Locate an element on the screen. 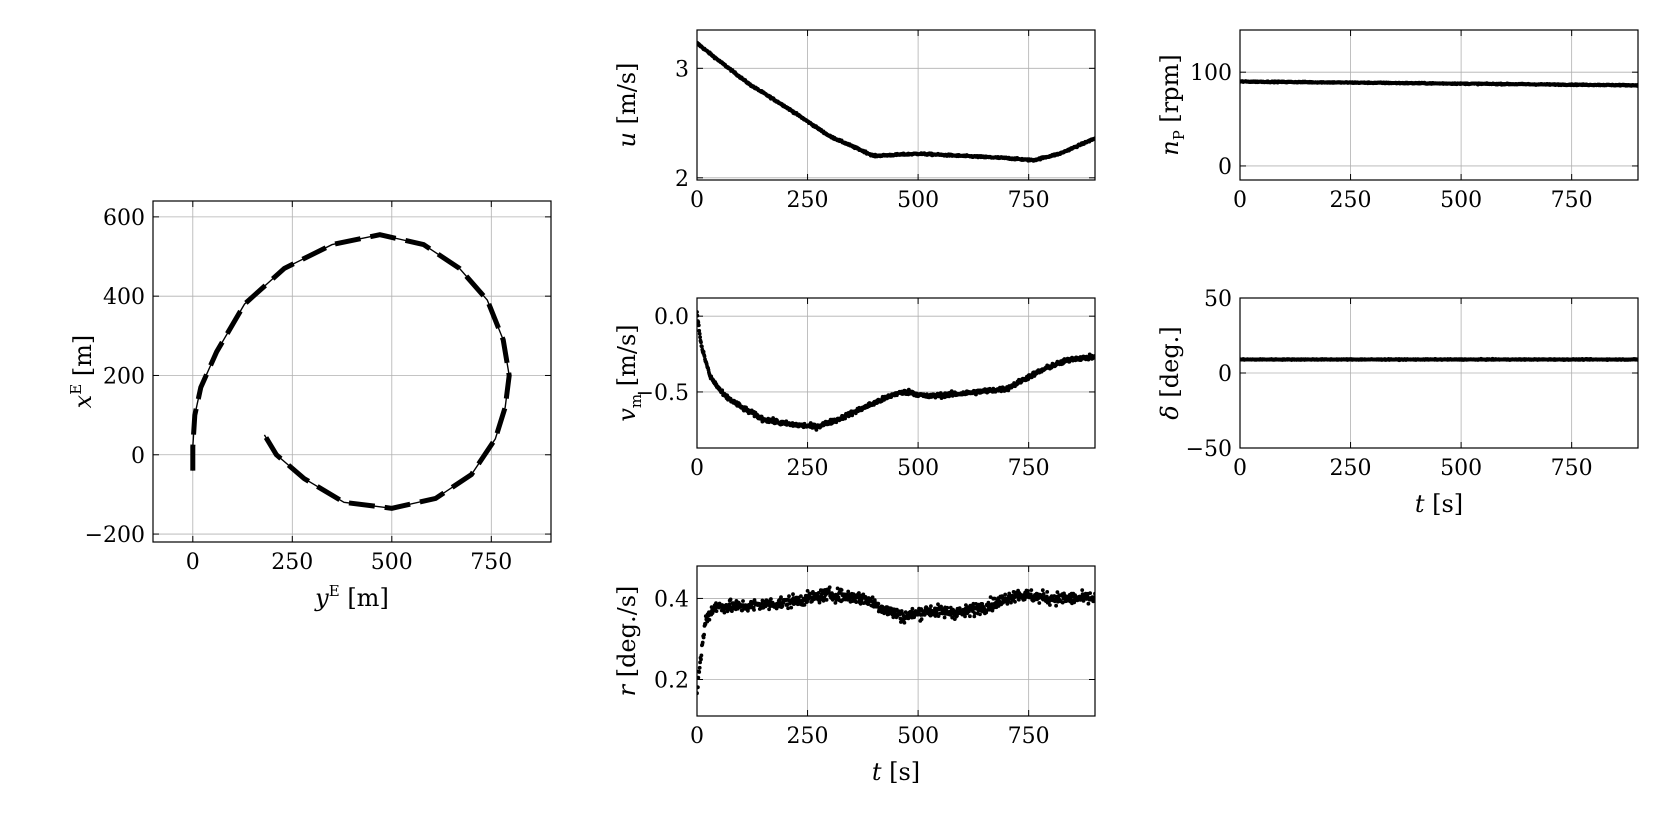  propeller-ytick-label: 0 is located at coordinates (1225, 167).